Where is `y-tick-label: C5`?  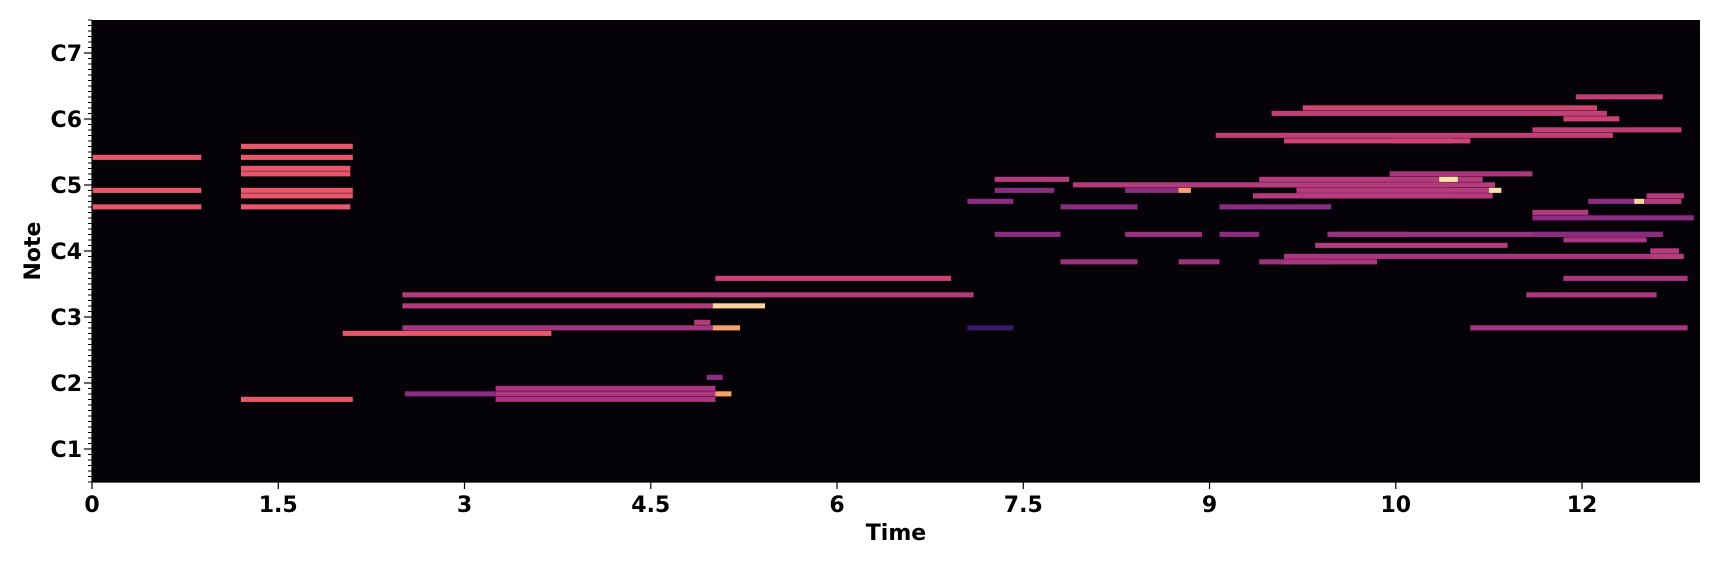
y-tick-label: C5 is located at coordinates (66, 186).